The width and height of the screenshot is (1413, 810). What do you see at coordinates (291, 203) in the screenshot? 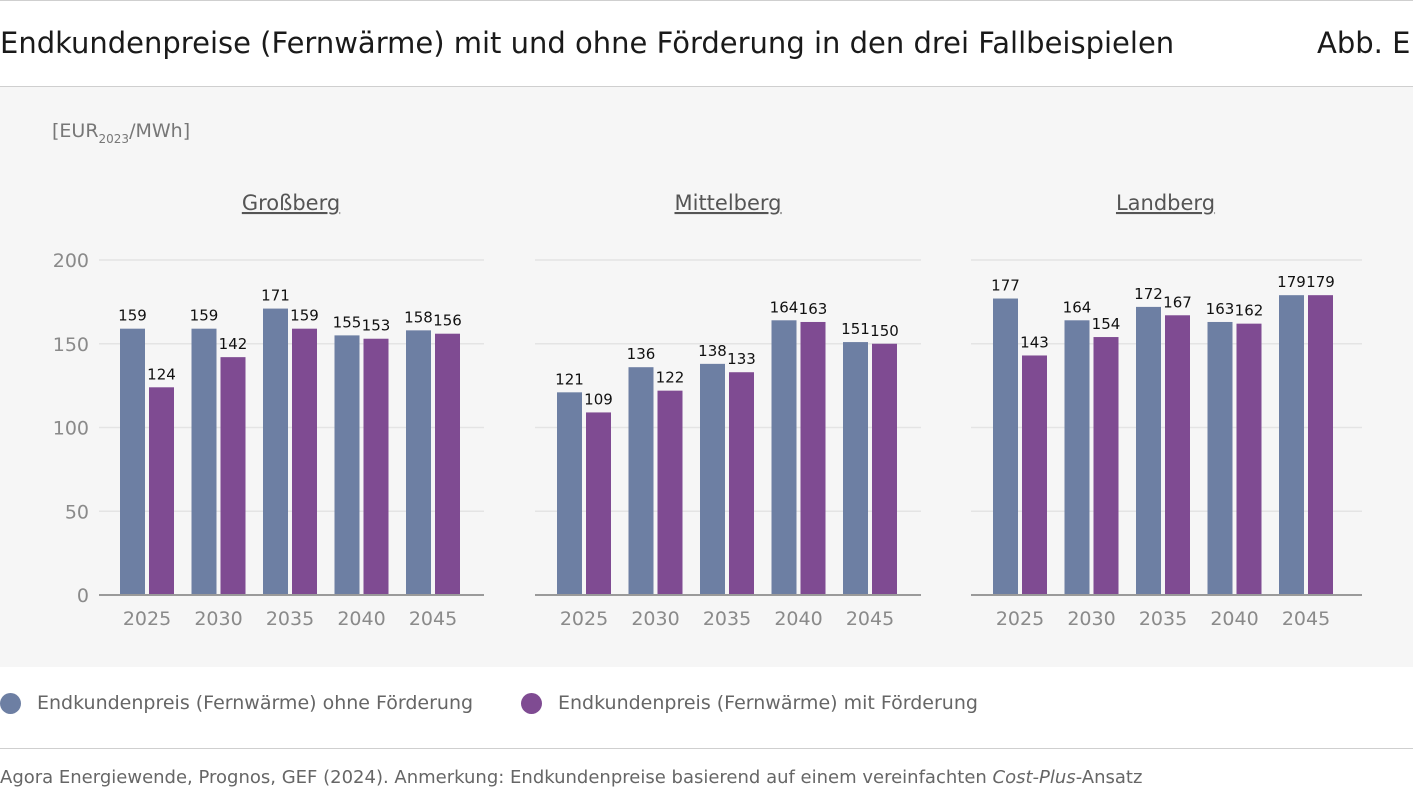
I see `panel-title: Großberg` at bounding box center [291, 203].